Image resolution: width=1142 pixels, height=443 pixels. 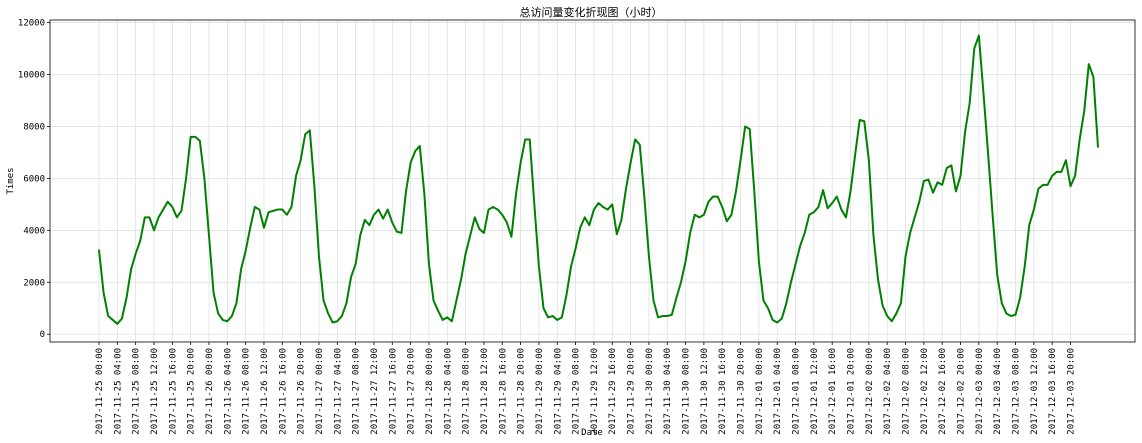 What do you see at coordinates (591, 12) in the screenshot?
I see `chart-title: 总访问量变化折现图（小时）` at bounding box center [591, 12].